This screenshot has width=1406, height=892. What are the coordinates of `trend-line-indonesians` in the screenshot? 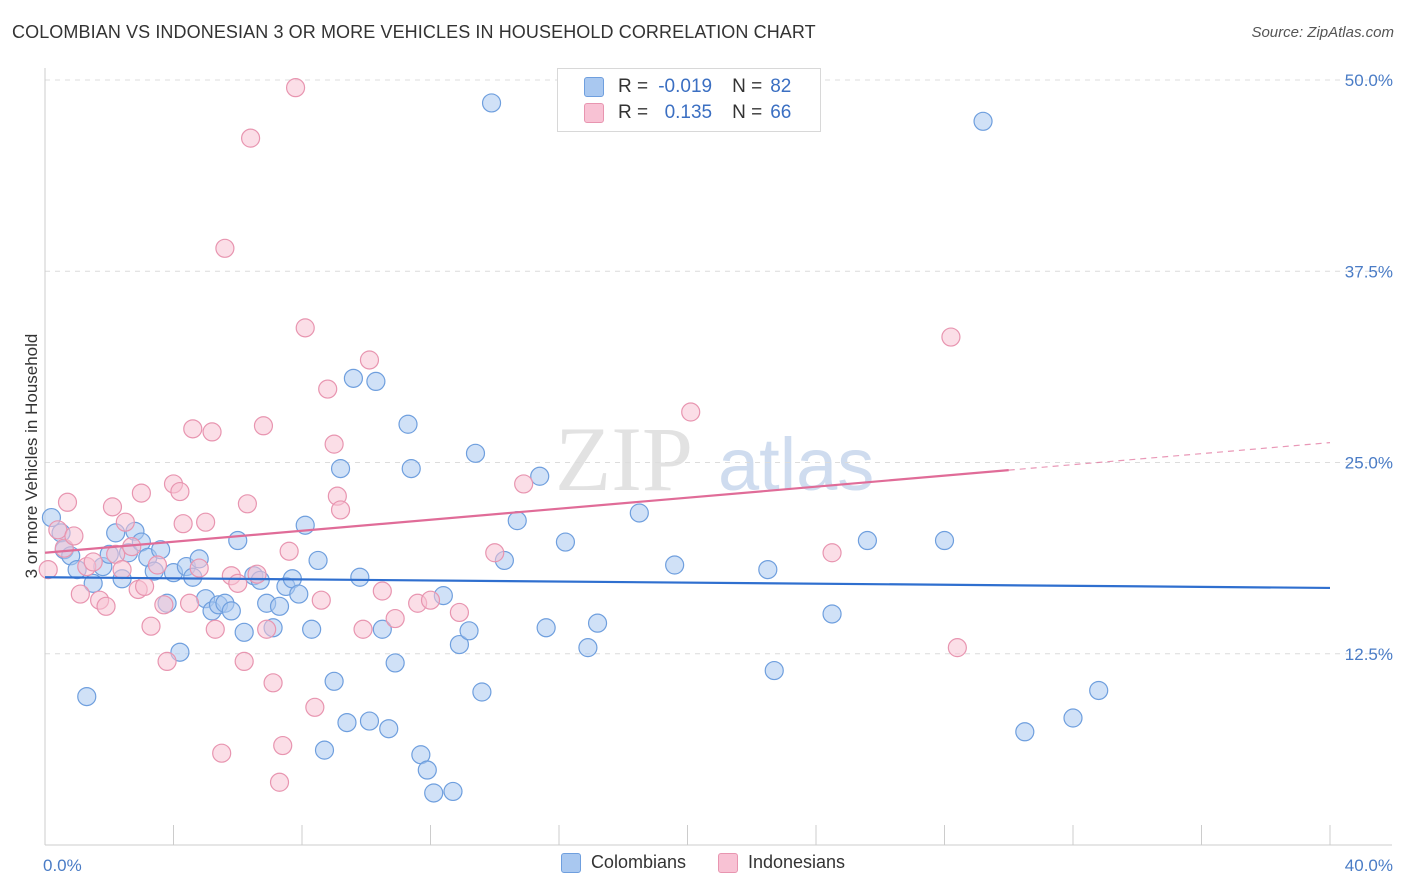 It's located at (526, 511).